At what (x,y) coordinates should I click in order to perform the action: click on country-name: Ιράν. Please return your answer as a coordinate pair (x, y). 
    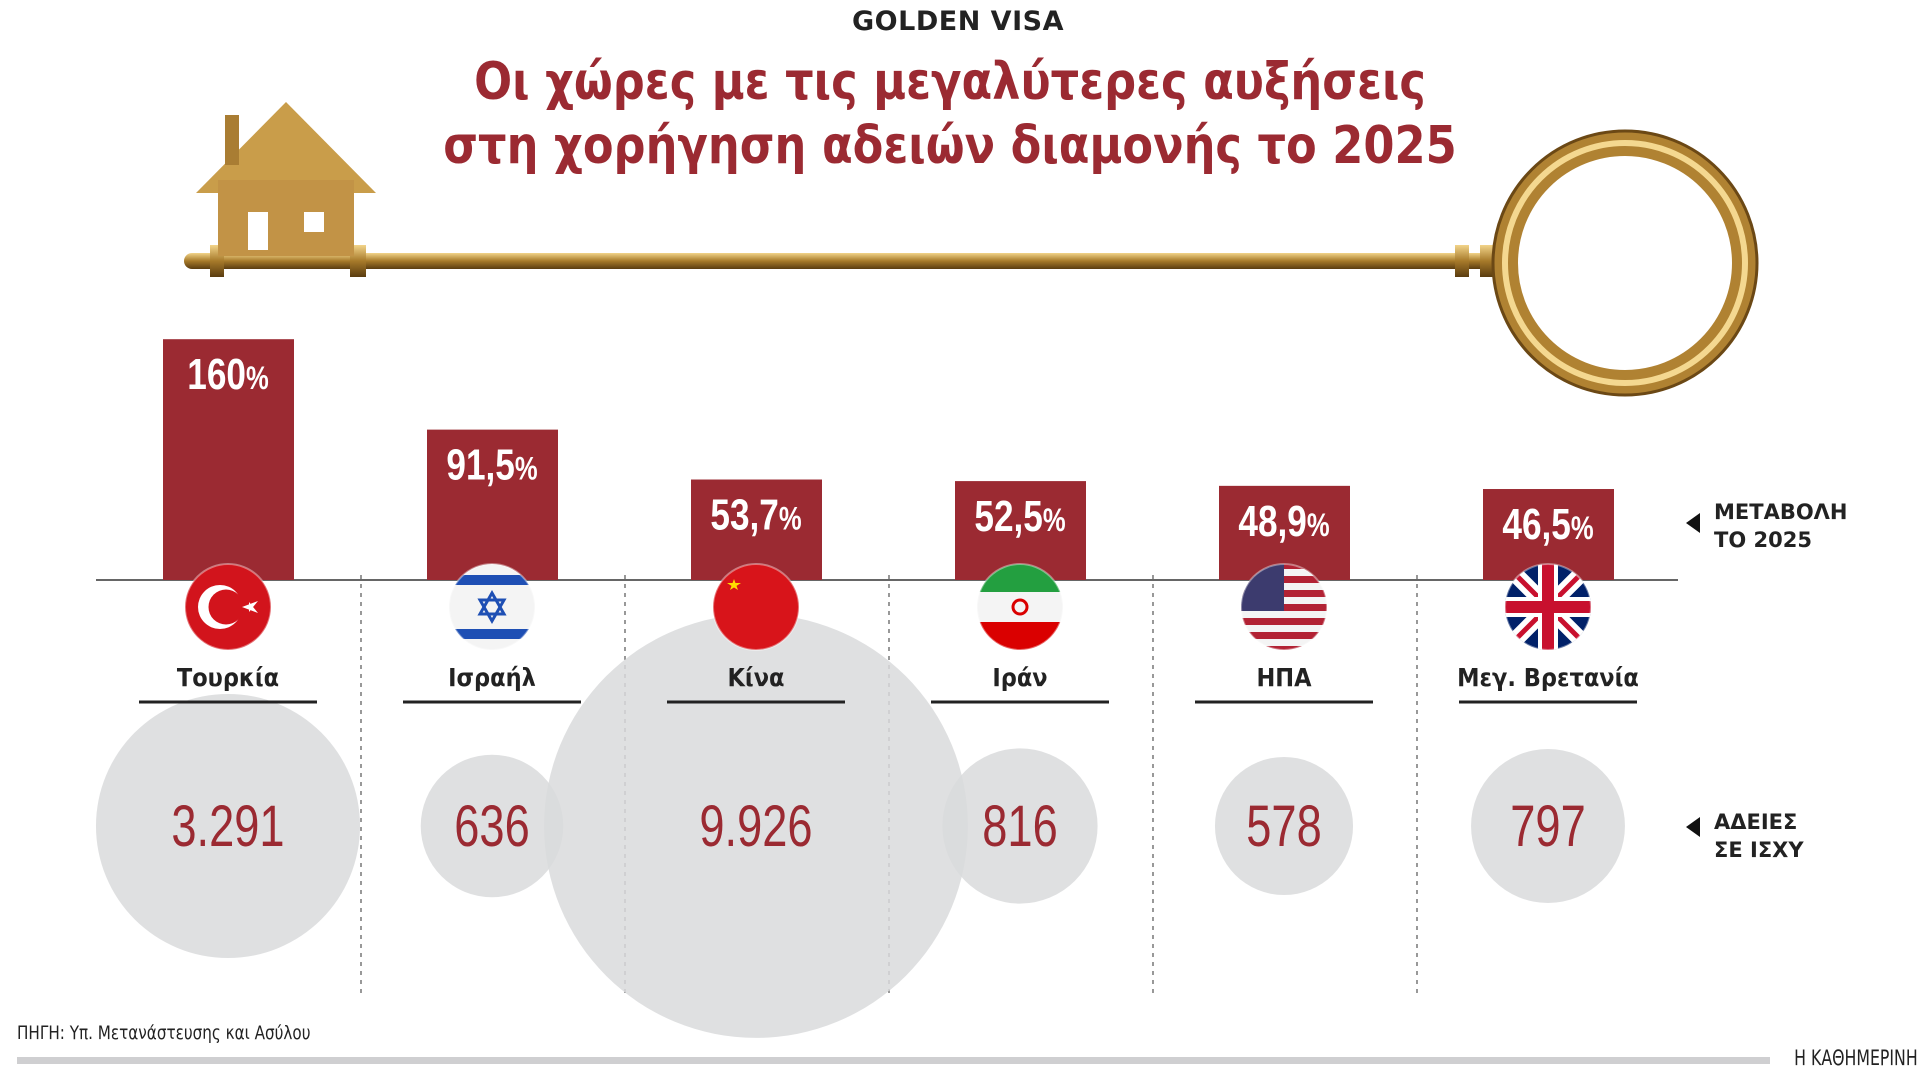
    Looking at the image, I should click on (1019, 677).